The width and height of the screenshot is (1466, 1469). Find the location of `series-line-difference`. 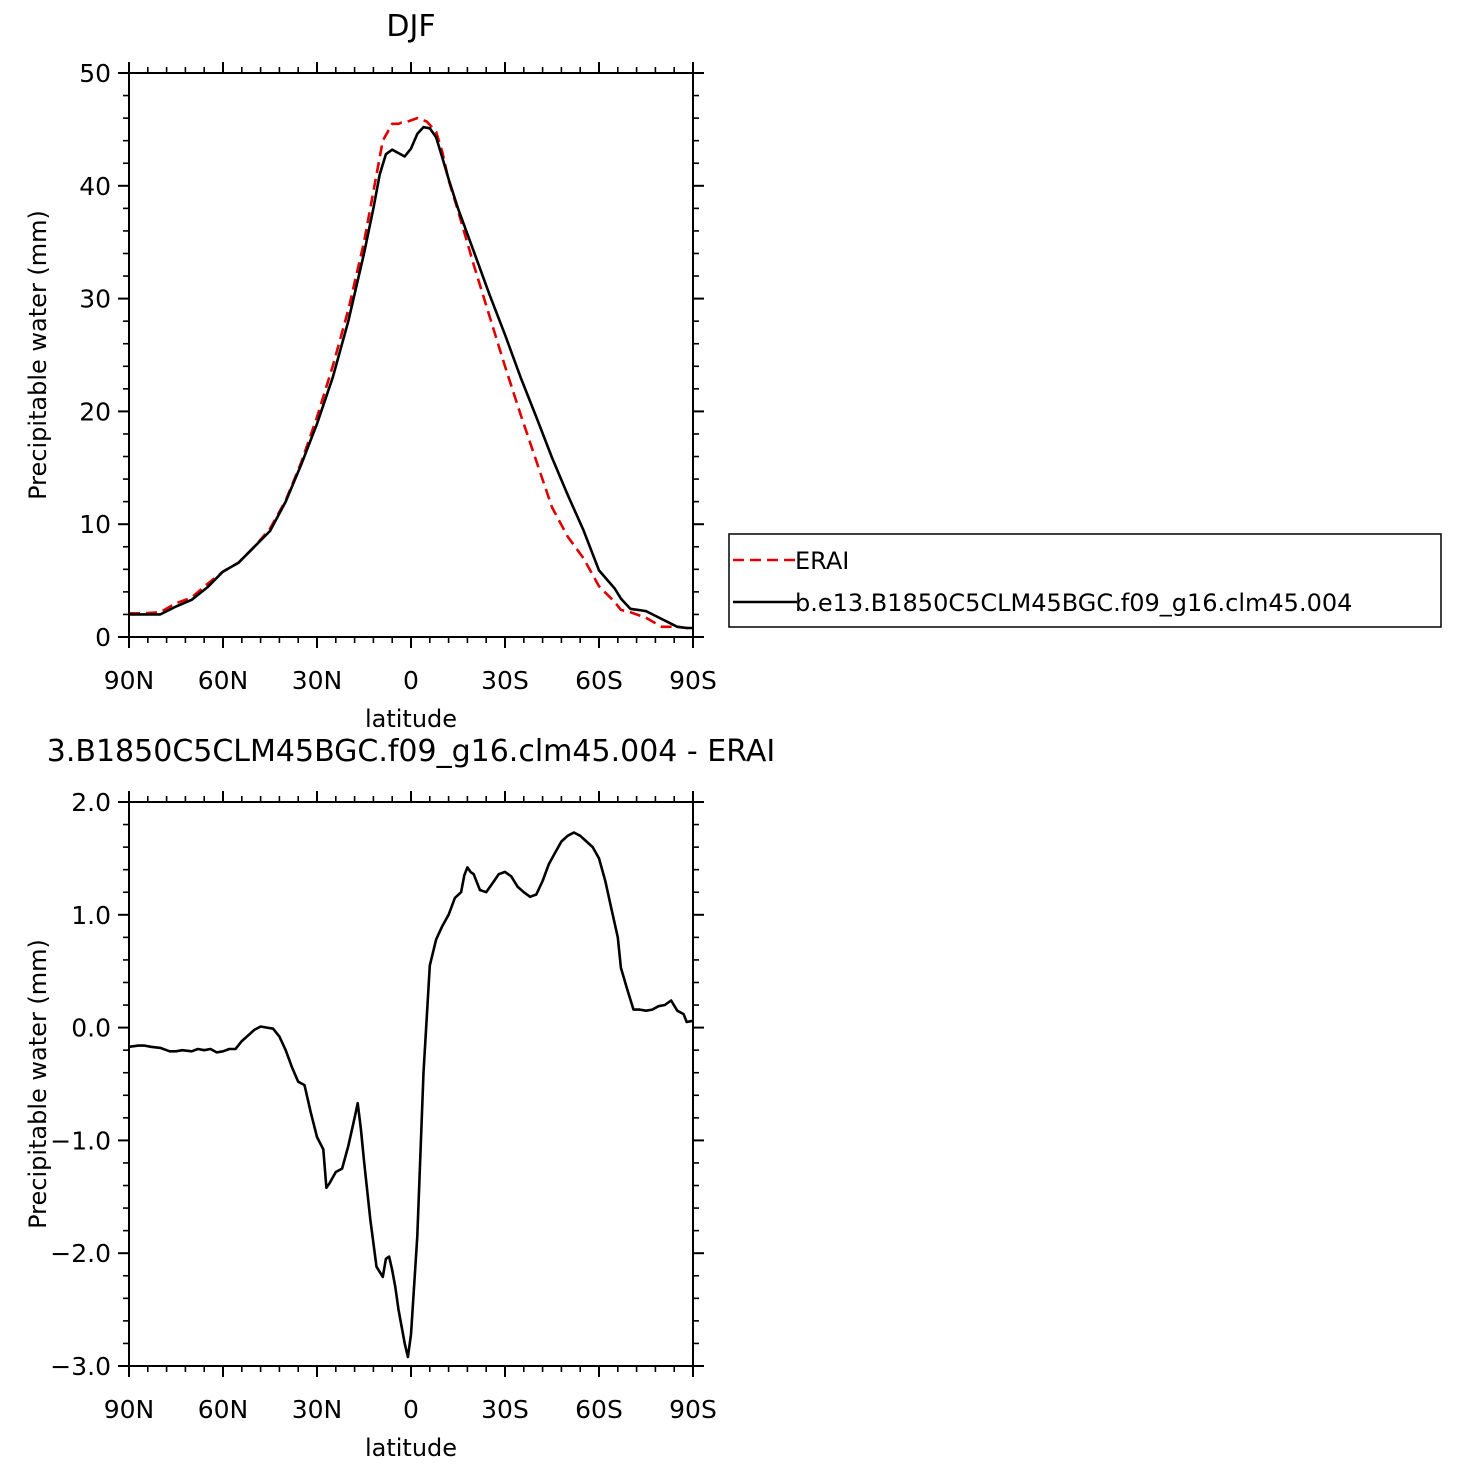

series-line-difference is located at coordinates (411, 1095).